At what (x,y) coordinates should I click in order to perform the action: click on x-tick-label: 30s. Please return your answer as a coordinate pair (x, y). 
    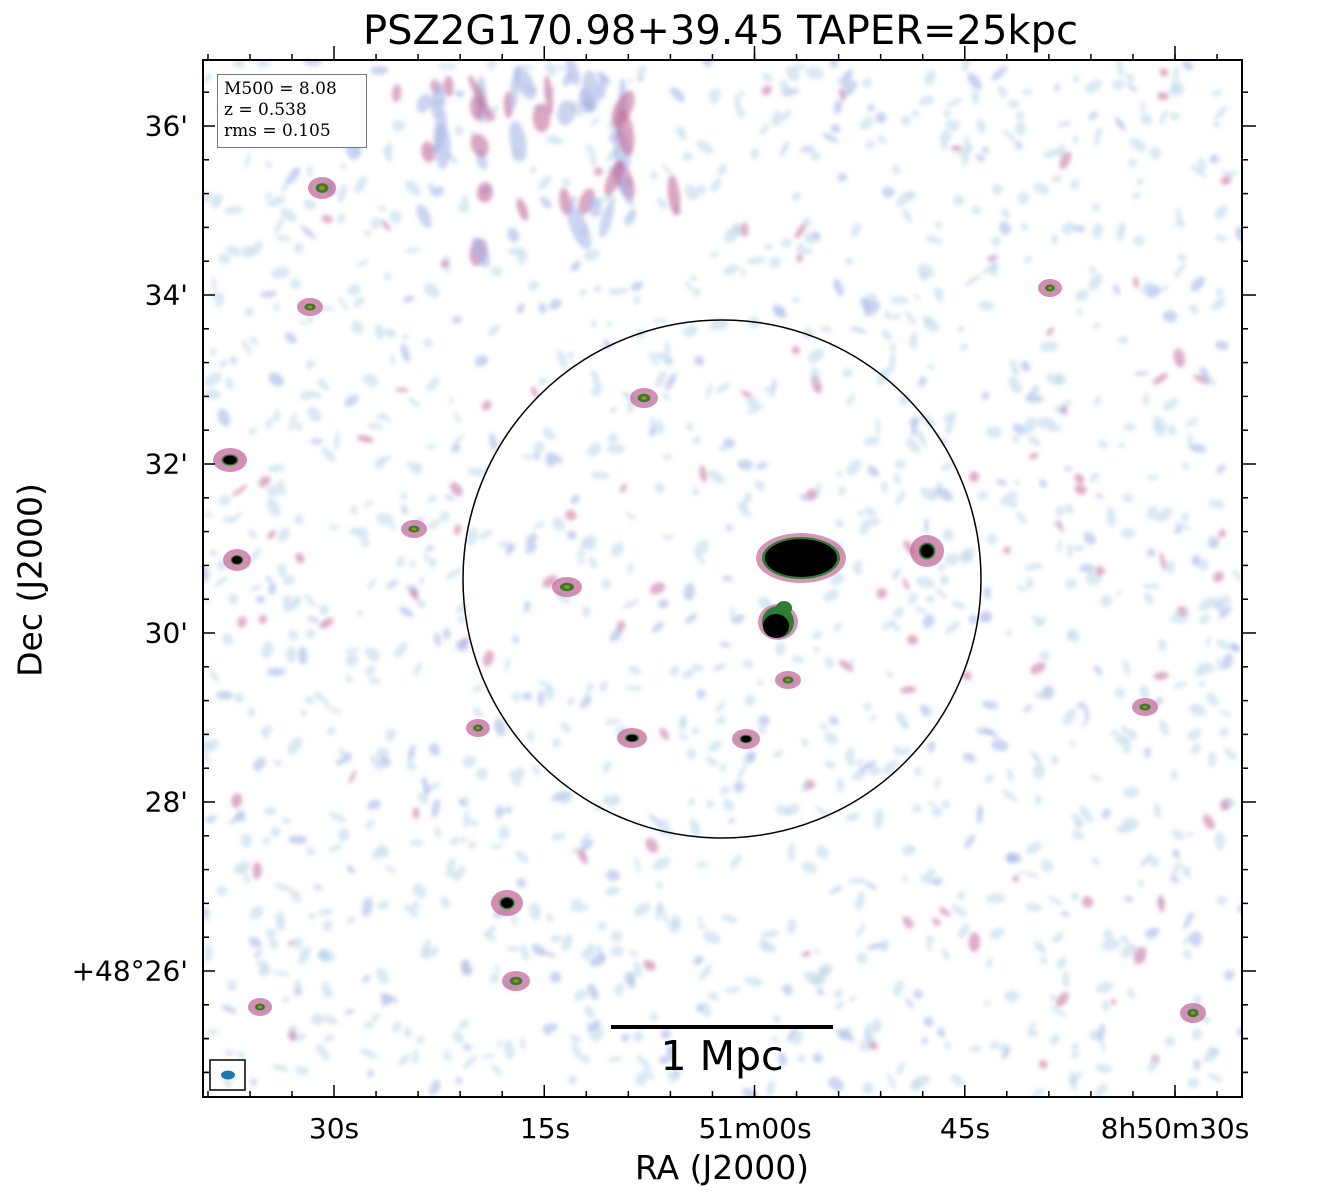
    Looking at the image, I should click on (334, 1128).